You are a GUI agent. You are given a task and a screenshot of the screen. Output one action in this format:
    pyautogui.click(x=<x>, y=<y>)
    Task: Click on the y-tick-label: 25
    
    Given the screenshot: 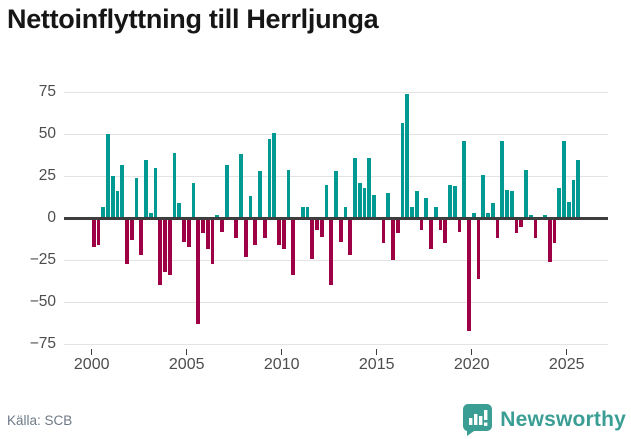 What is the action you would take?
    pyautogui.click(x=47, y=175)
    